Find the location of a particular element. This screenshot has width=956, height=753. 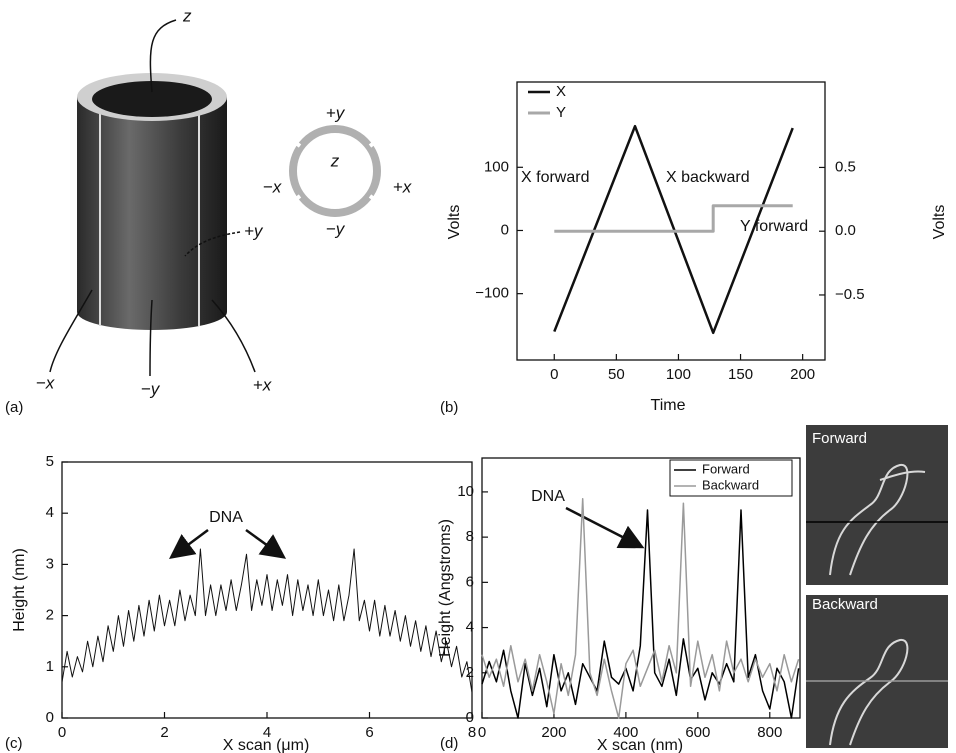

legend-label: Backward is located at coordinates (730, 484).